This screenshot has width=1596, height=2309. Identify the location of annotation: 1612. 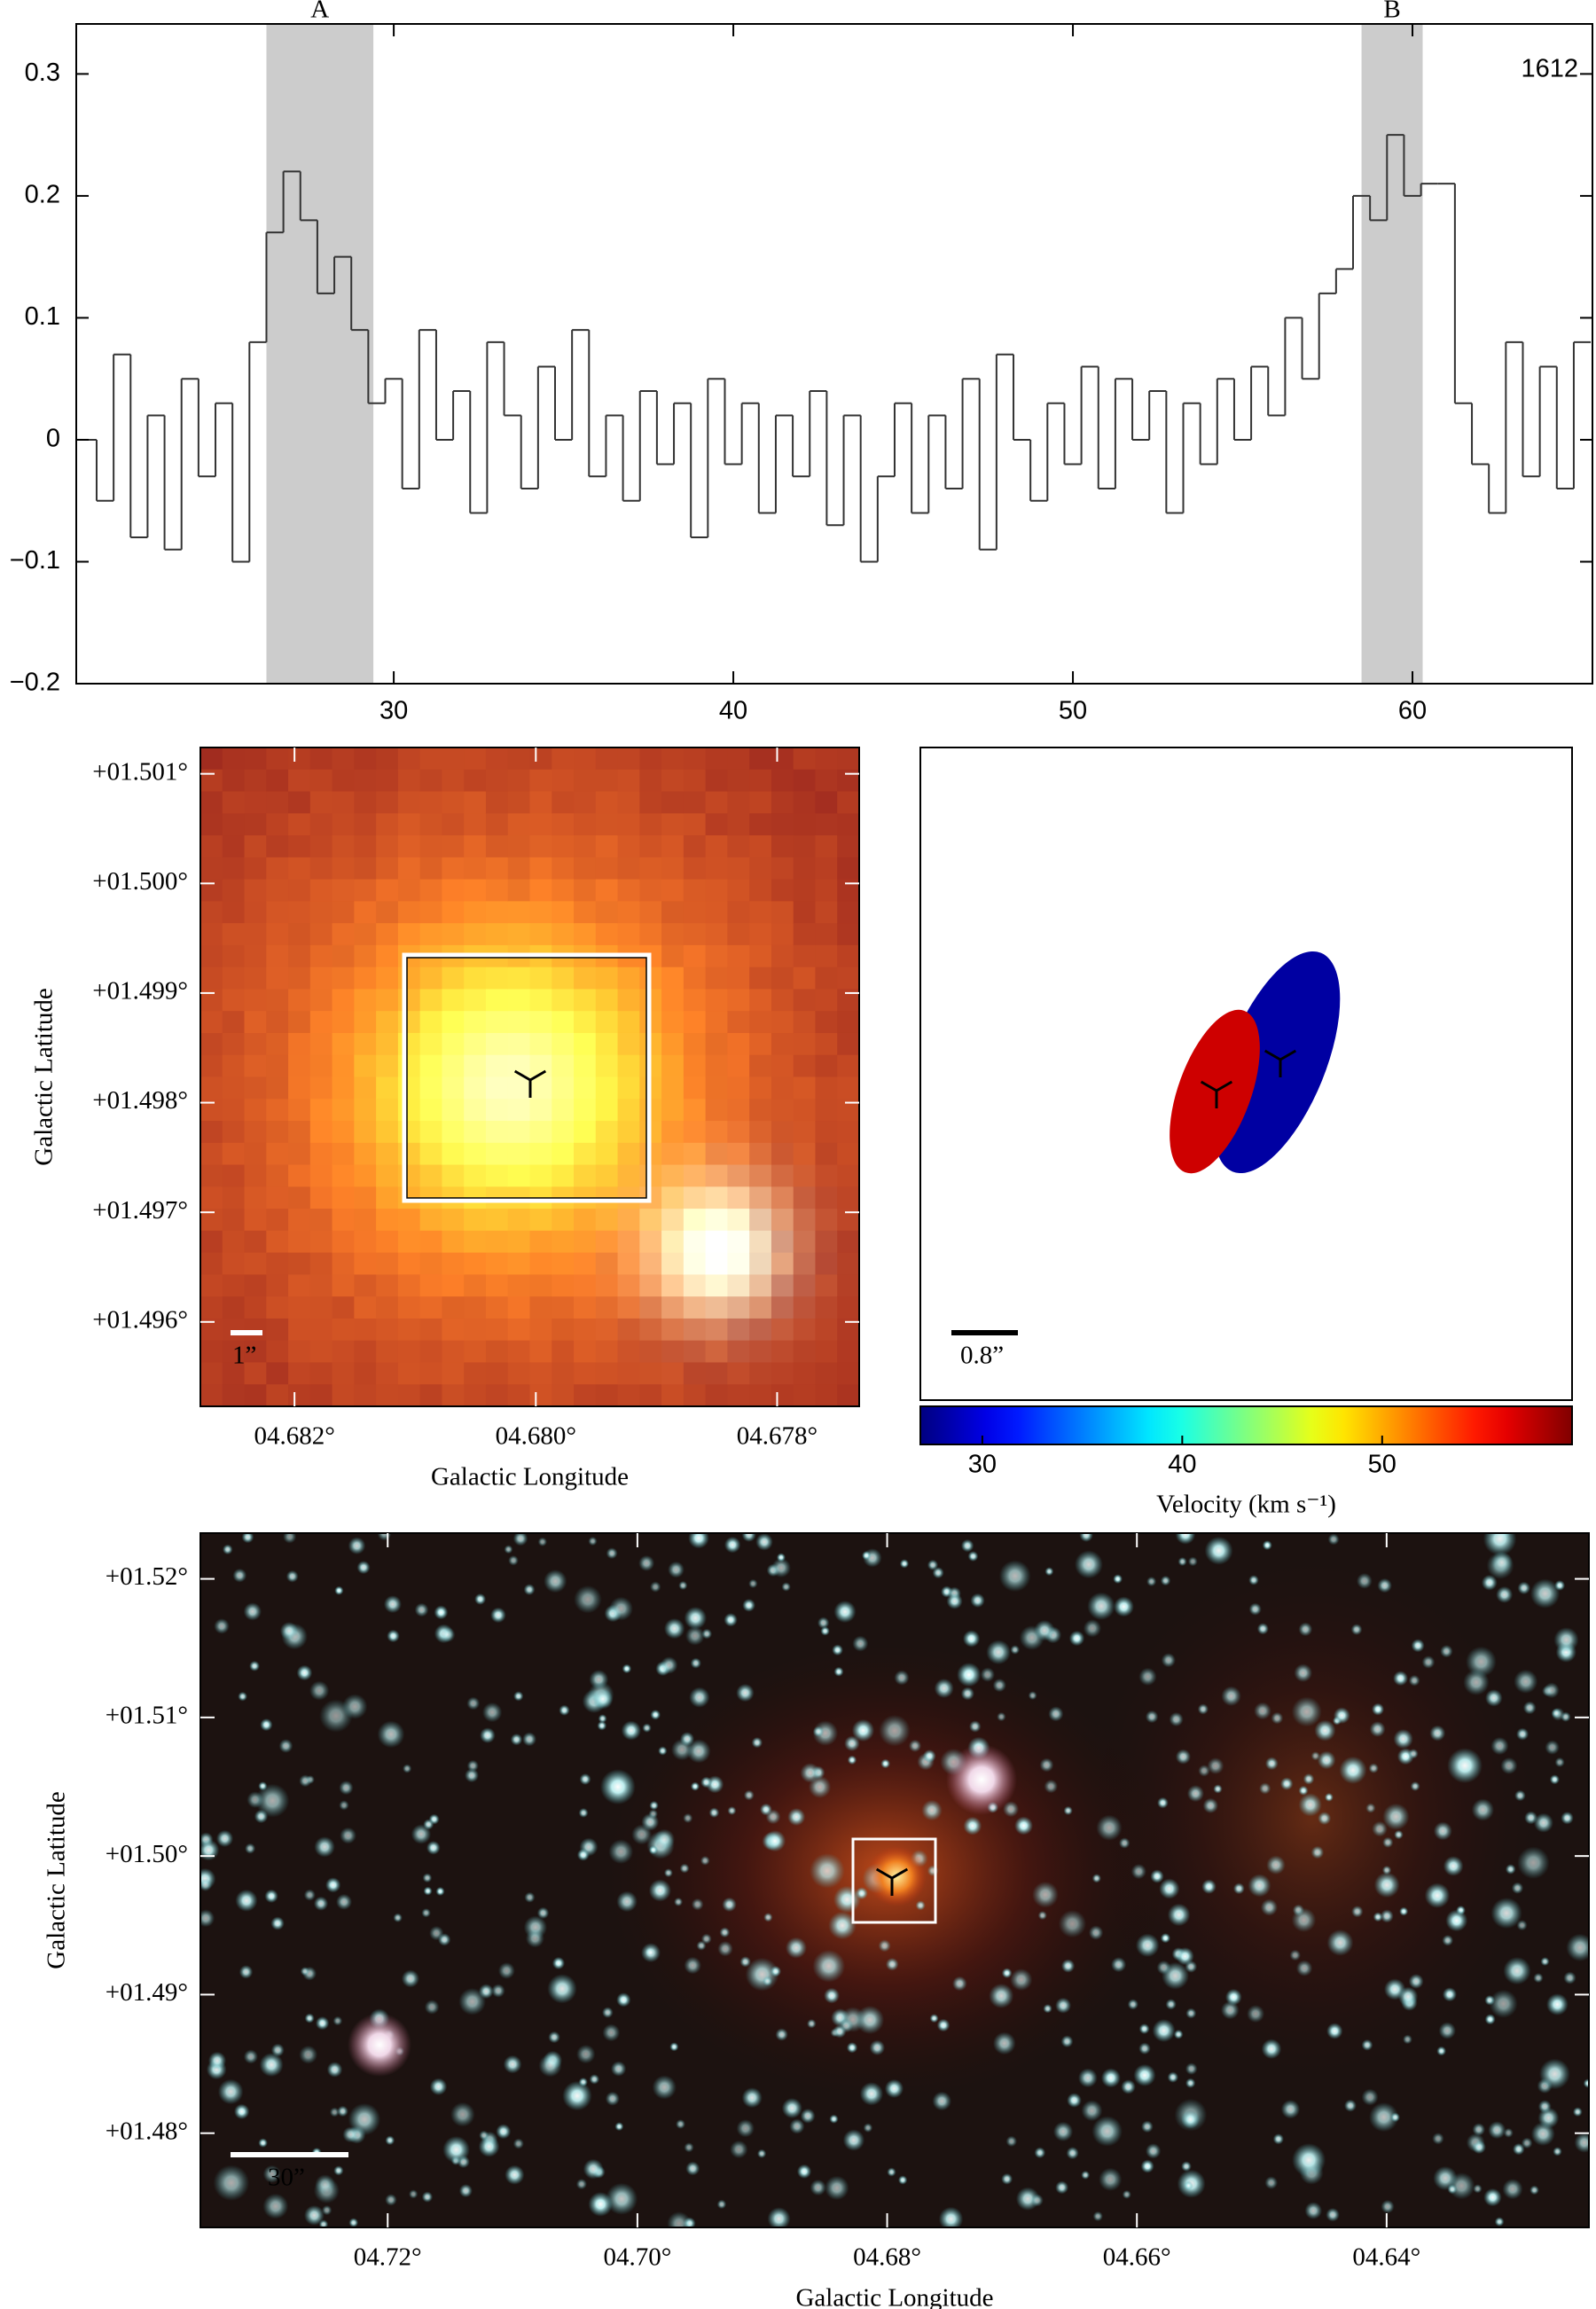
(1550, 69).